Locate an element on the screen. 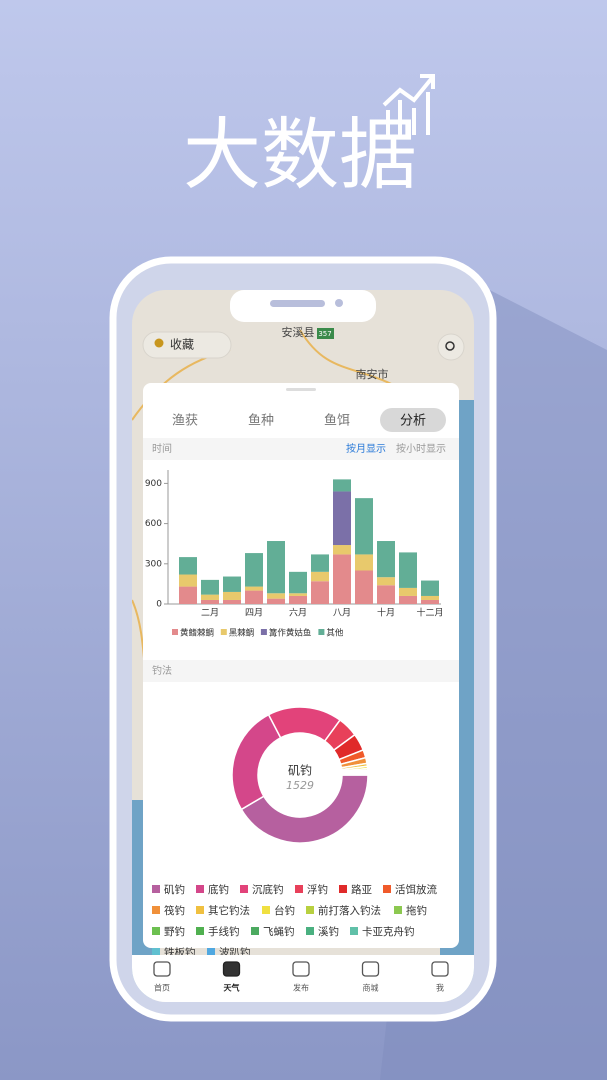 The width and height of the screenshot is (607, 1080). section-label: 钓法 is located at coordinates (162, 670).